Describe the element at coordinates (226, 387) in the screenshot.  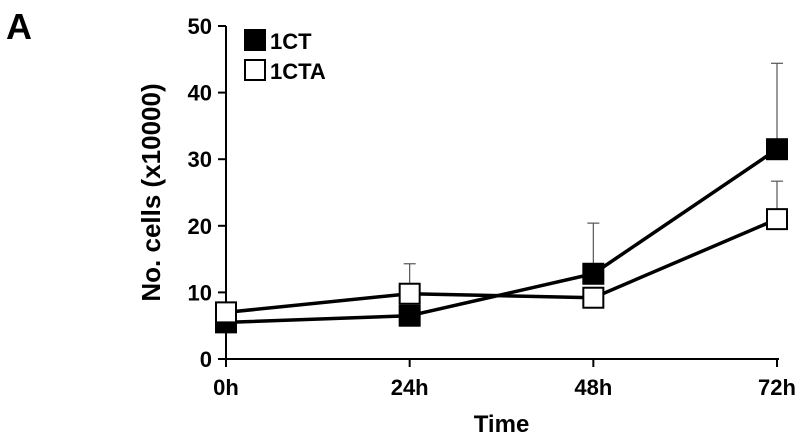
I see `x-tick-label: 0h` at that location.